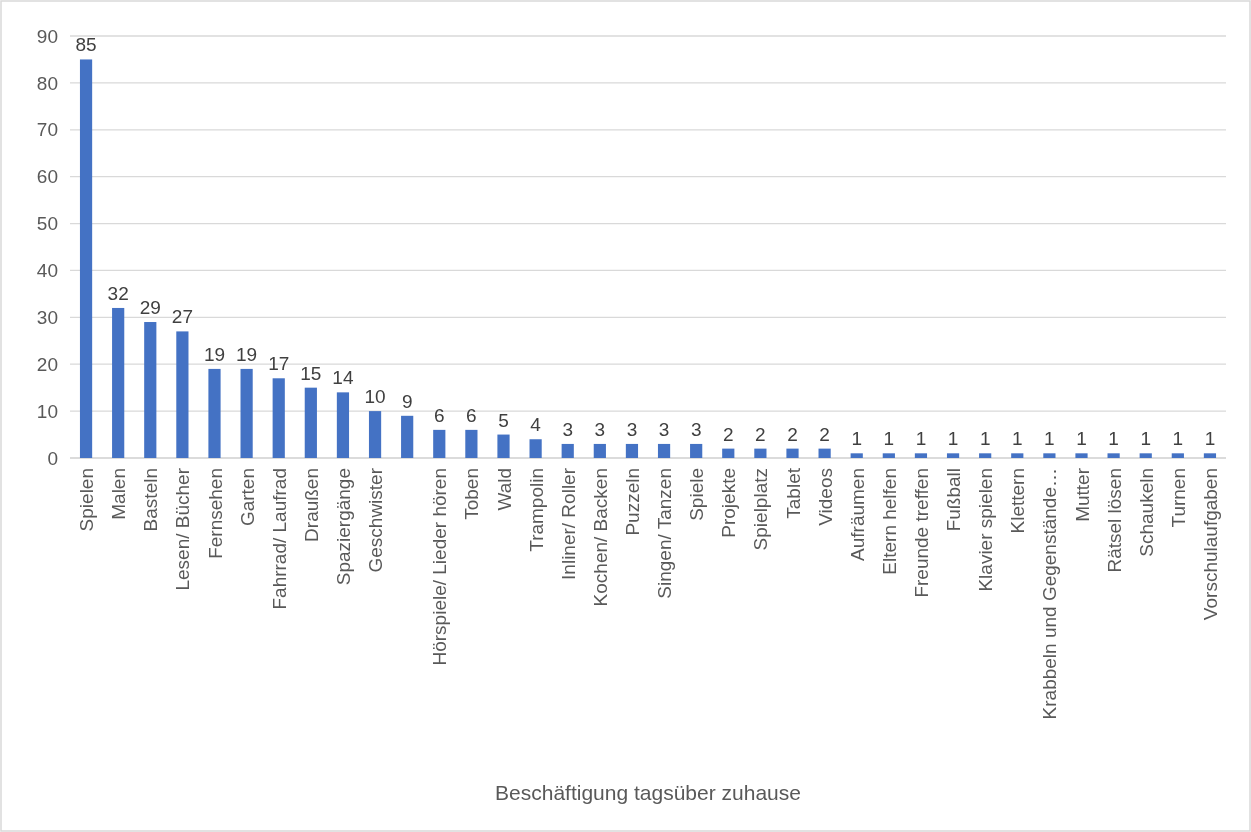  Describe the element at coordinates (536, 425) in the screenshot. I see `data-label: 4` at that location.